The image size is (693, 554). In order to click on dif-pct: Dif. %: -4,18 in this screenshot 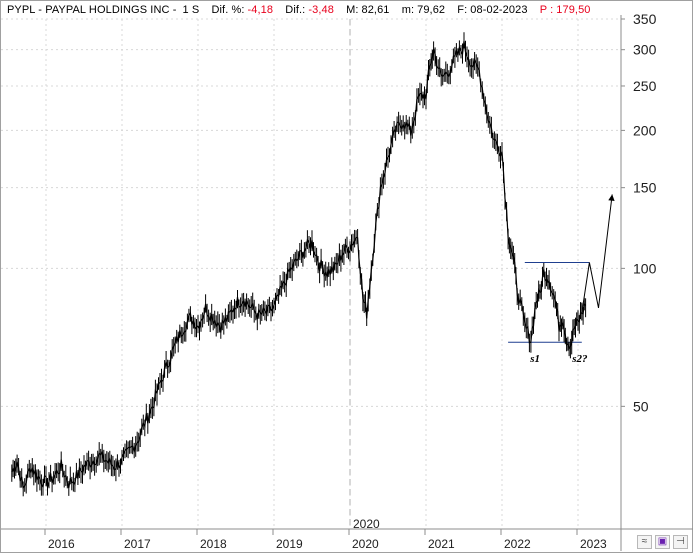, I will do `click(242, 10)`.